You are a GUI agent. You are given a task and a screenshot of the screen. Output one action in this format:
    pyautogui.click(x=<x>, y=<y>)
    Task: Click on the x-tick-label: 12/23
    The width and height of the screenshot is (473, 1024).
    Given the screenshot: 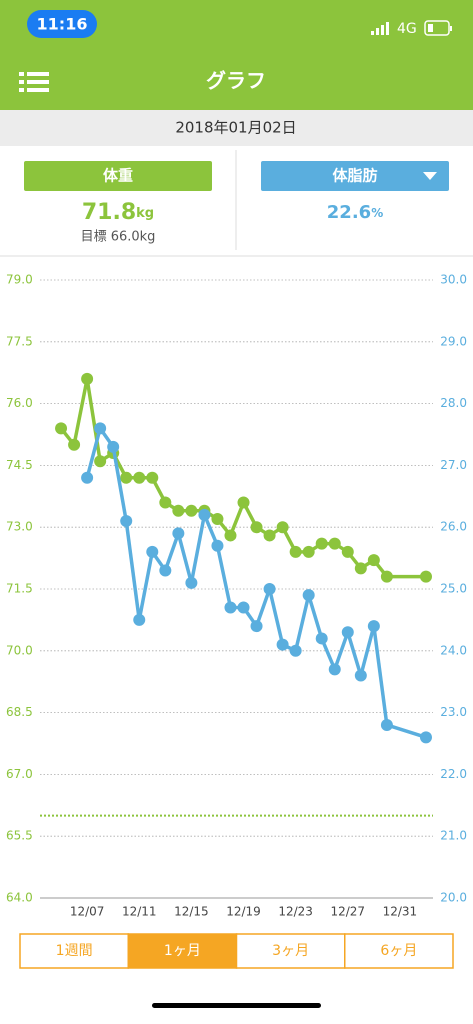 What is the action you would take?
    pyautogui.click(x=295, y=912)
    